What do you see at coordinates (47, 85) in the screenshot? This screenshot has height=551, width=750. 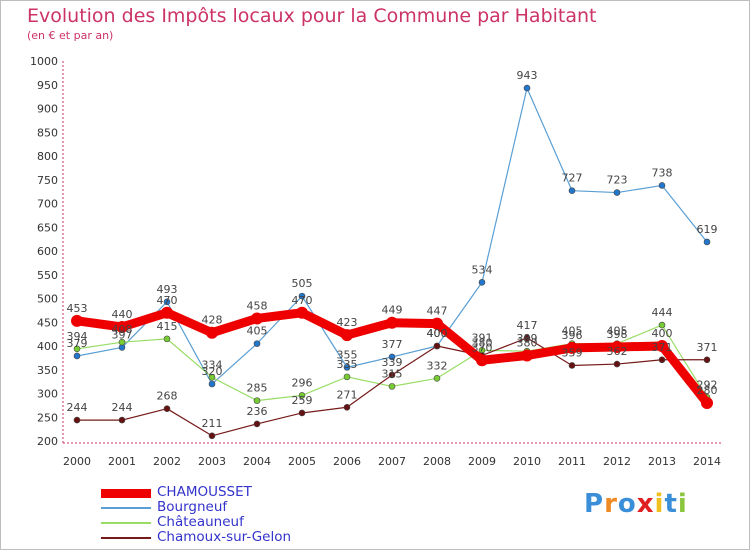 I see `y-tick-label: 950` at bounding box center [47, 85].